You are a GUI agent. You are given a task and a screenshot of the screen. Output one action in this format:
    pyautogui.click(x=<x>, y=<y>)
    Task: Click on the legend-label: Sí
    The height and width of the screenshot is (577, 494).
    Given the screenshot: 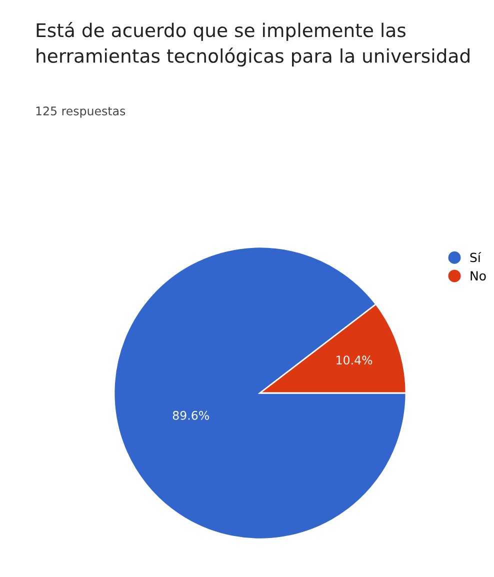 What is the action you would take?
    pyautogui.click(x=476, y=257)
    